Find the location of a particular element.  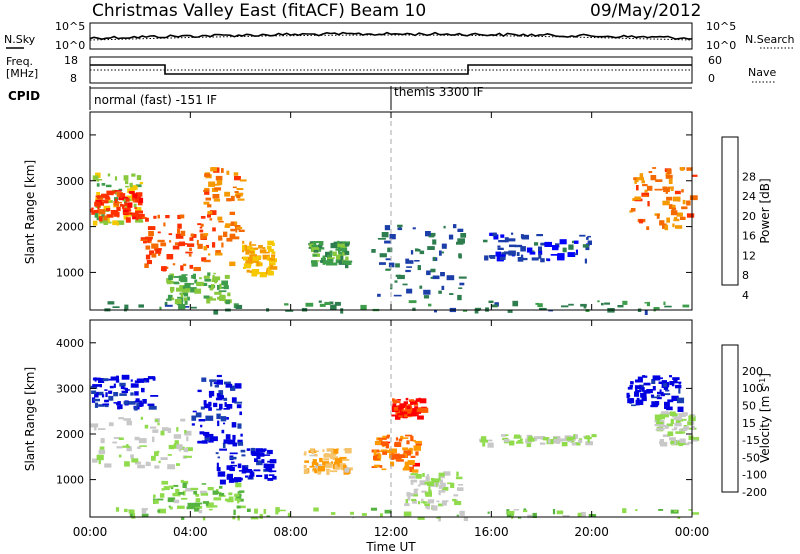

colorbar-frame is located at coordinates (730, 418).